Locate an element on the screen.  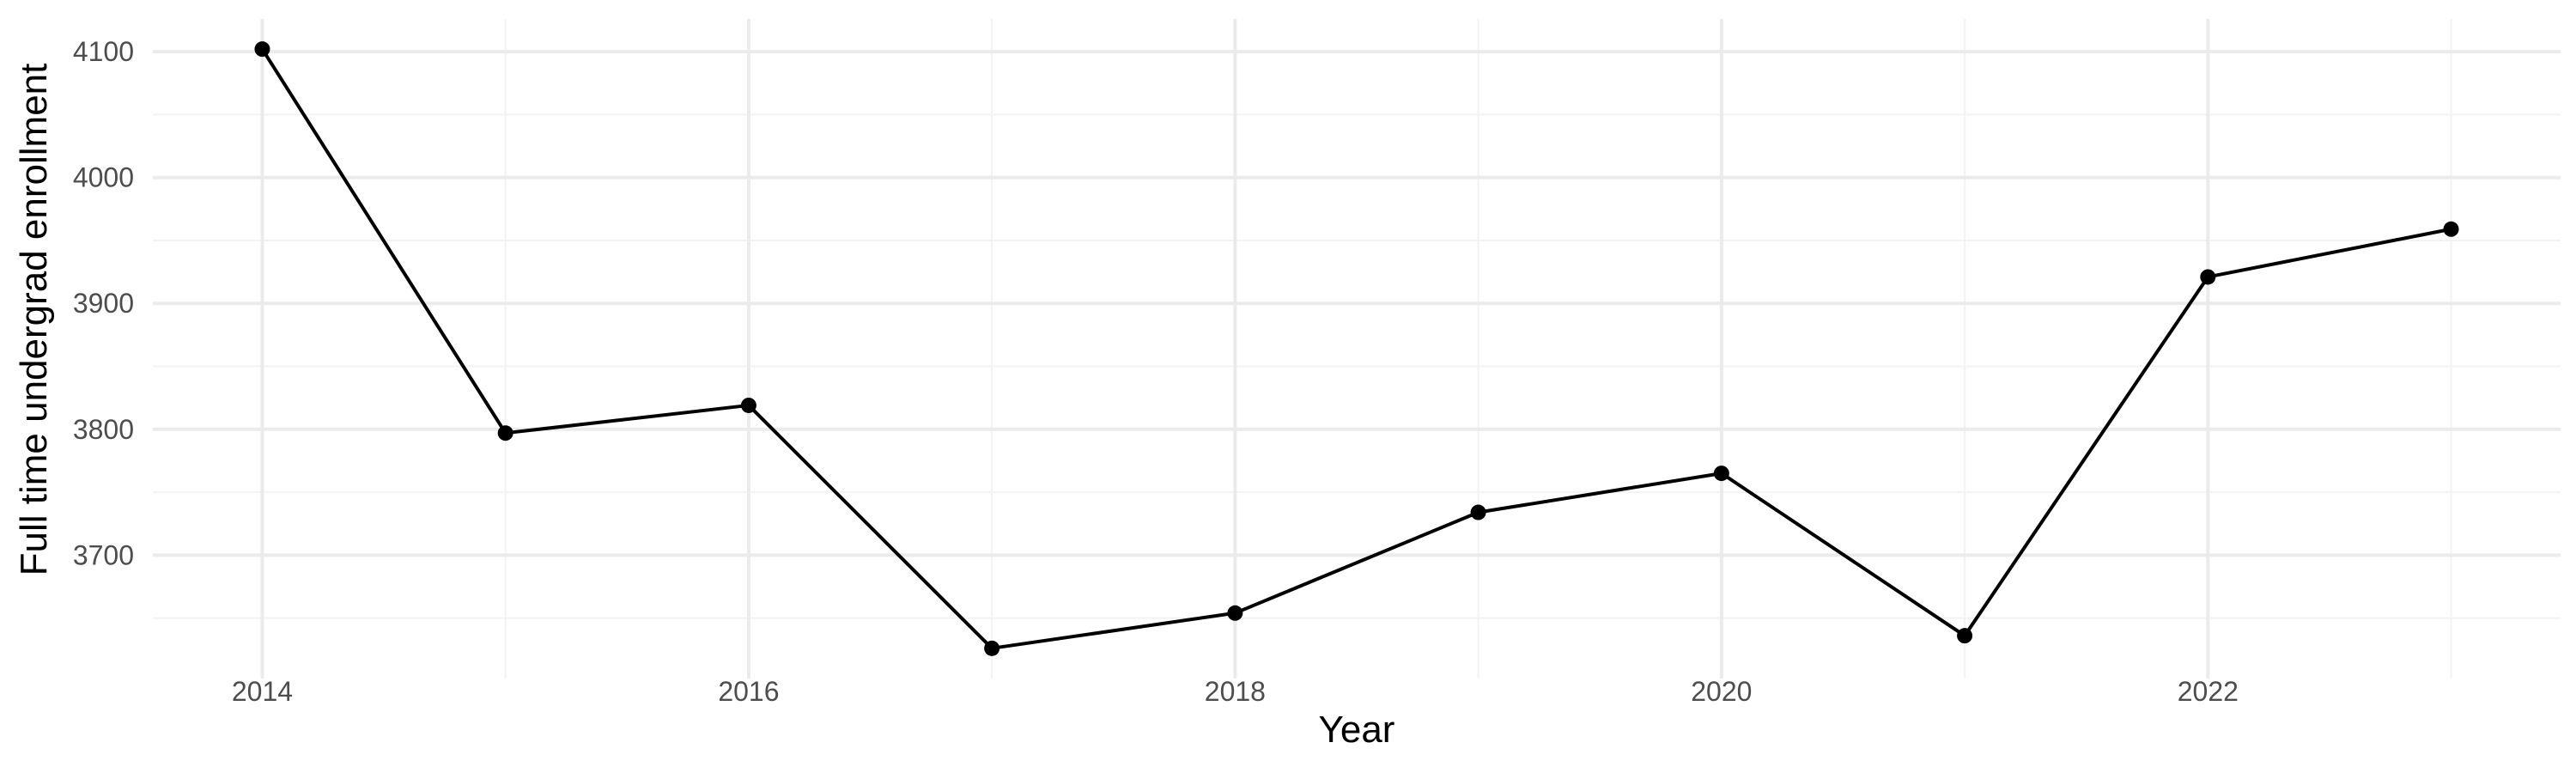
x-axis-ticks: 2014 2016 2018 2020 2022 is located at coordinates (1235, 691).